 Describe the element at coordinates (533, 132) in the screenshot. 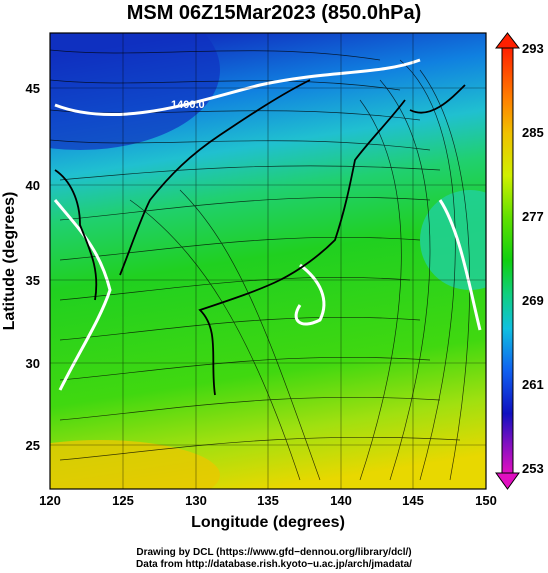

I see `colorbar-tick-label: 285` at that location.